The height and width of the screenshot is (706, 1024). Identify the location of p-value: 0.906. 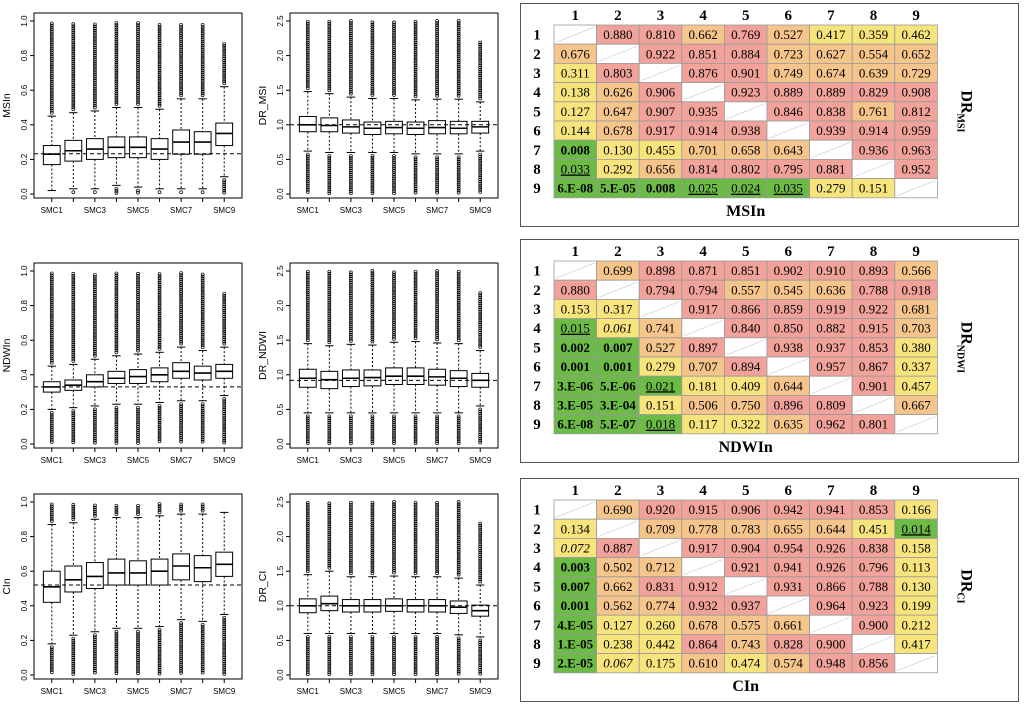
(661, 92).